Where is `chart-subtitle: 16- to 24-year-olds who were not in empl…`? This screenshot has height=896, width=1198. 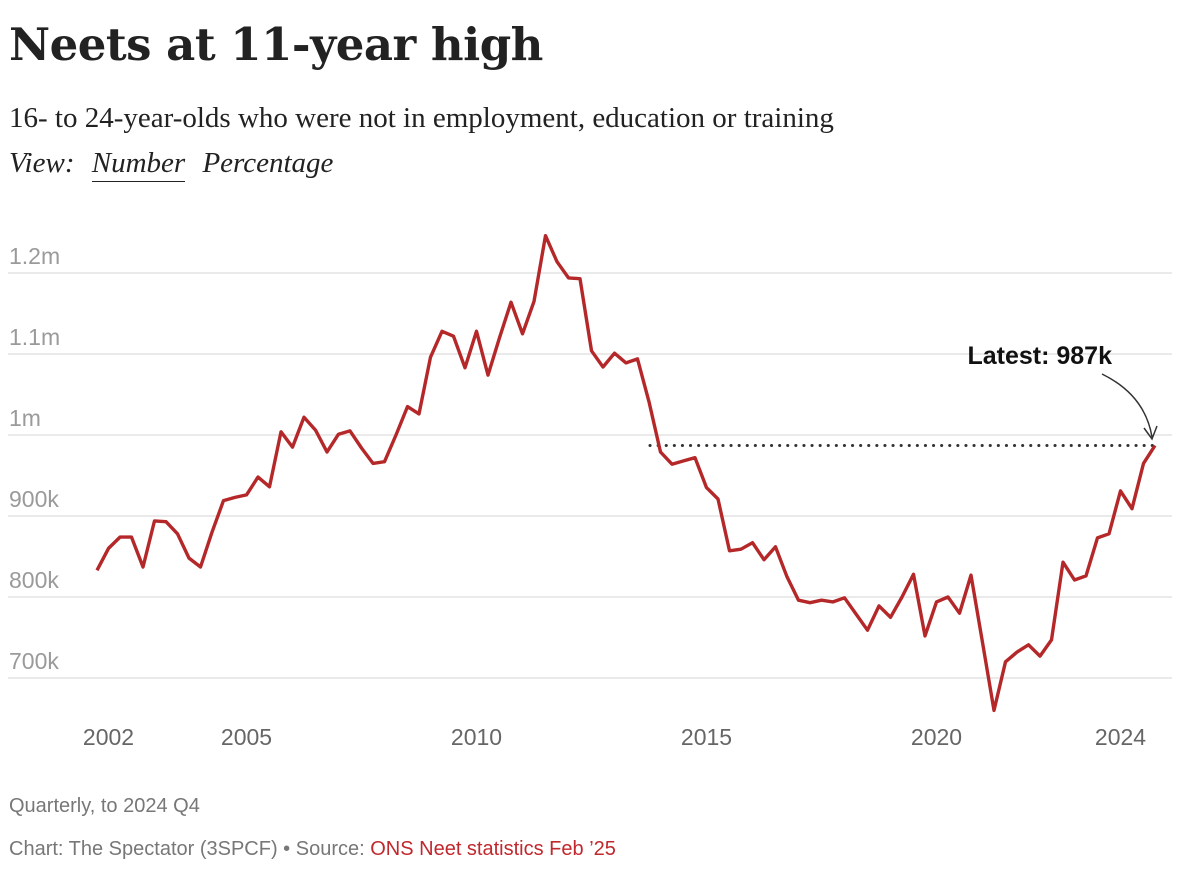 chart-subtitle: 16- to 24-year-olds who were not in empl… is located at coordinates (421, 118).